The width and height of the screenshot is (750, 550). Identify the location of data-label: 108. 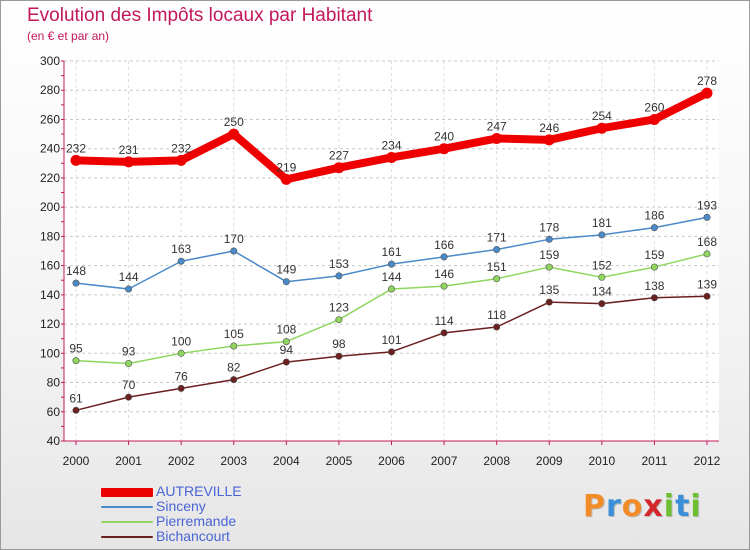
(286, 330).